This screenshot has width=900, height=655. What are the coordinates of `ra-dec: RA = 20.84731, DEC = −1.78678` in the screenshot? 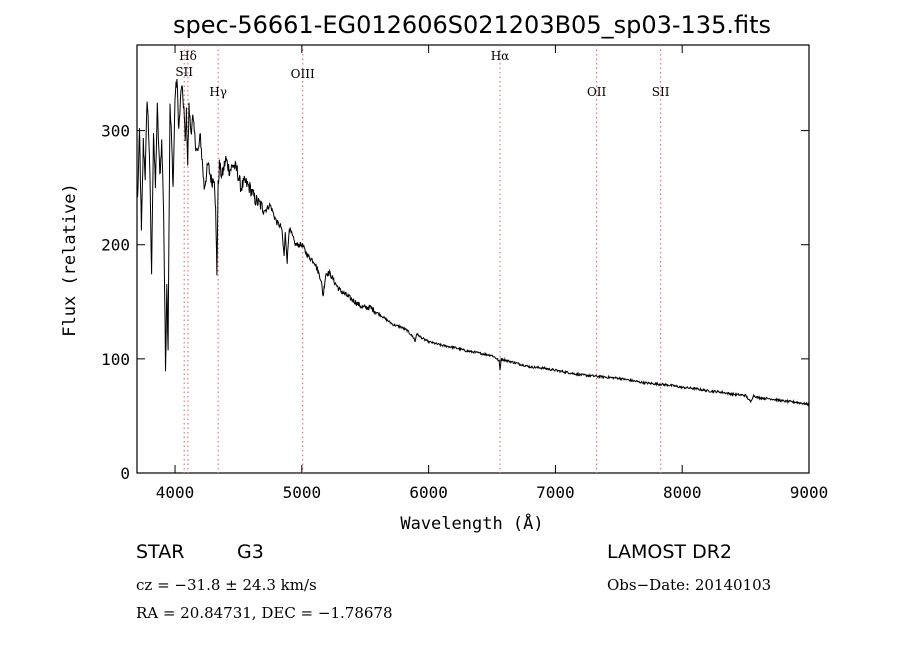 It's located at (264, 613).